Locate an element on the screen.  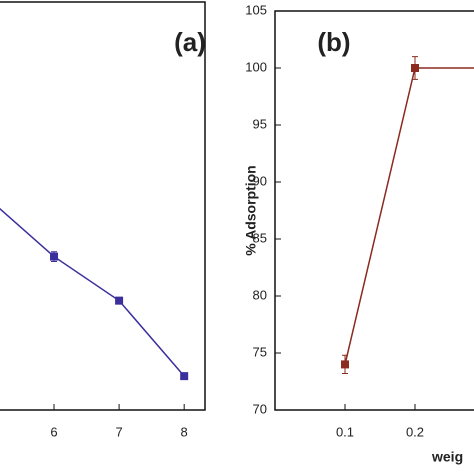
x-tick-label: 6 is located at coordinates (53, 431).